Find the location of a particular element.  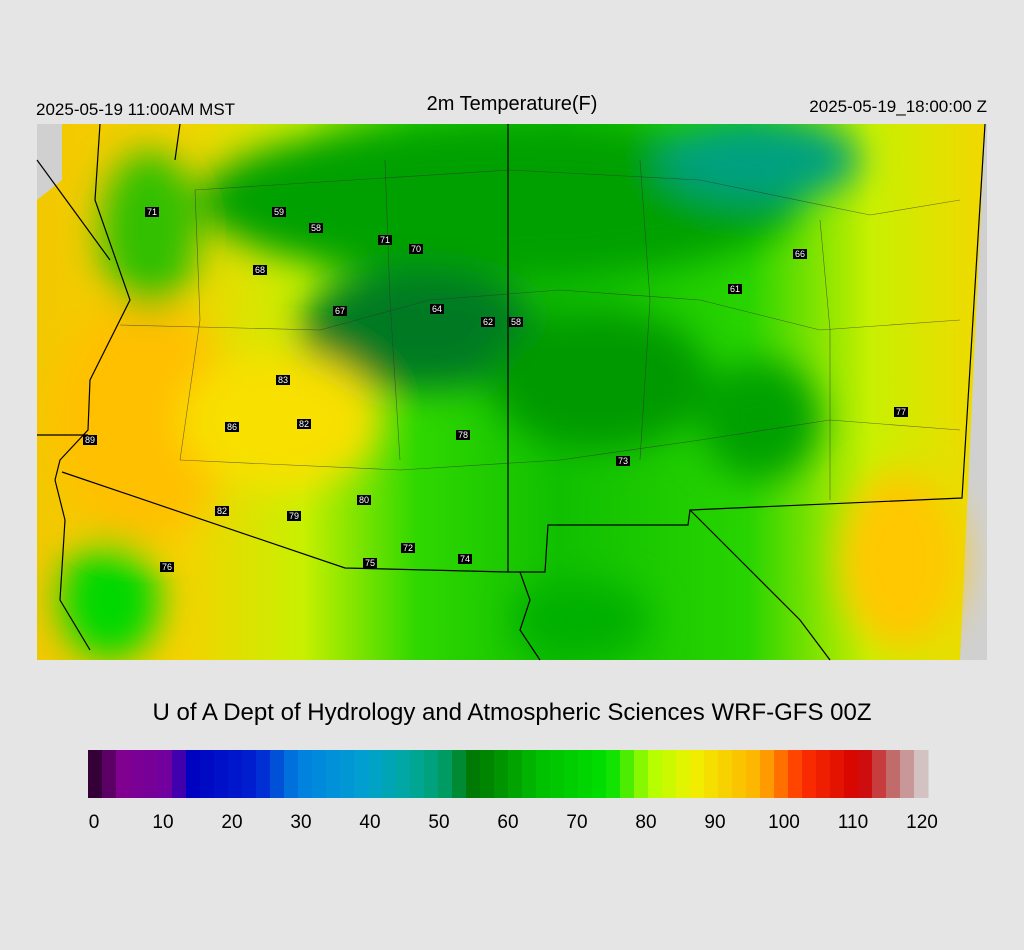

station-value: 68 is located at coordinates (260, 270).